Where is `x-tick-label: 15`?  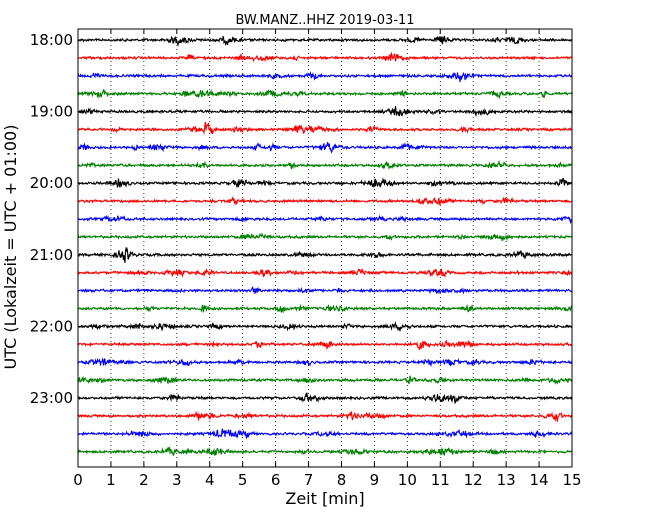
x-tick-label: 15 is located at coordinates (571, 480).